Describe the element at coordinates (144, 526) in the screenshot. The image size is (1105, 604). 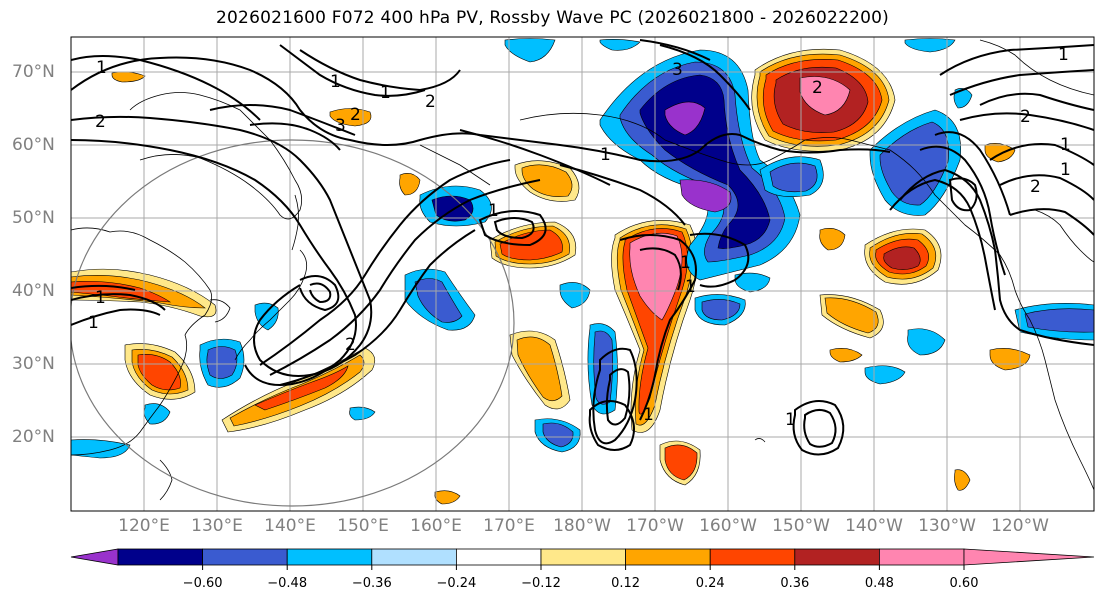
I see `lon-label: 120°E` at that location.